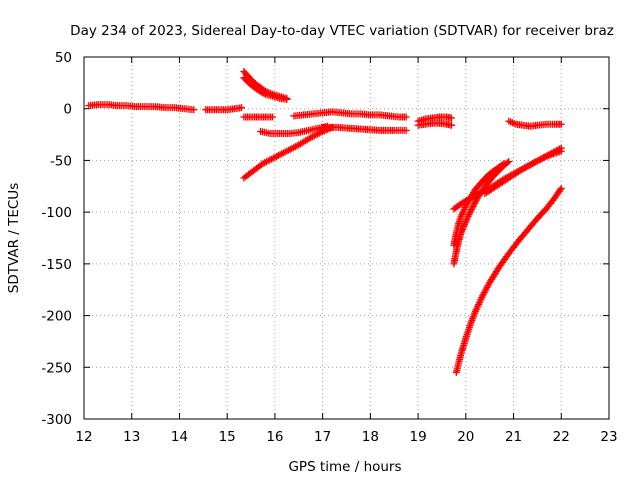 Image resolution: width=640 pixels, height=480 pixels. I want to click on y-tick-label: 0, so click(67, 110).